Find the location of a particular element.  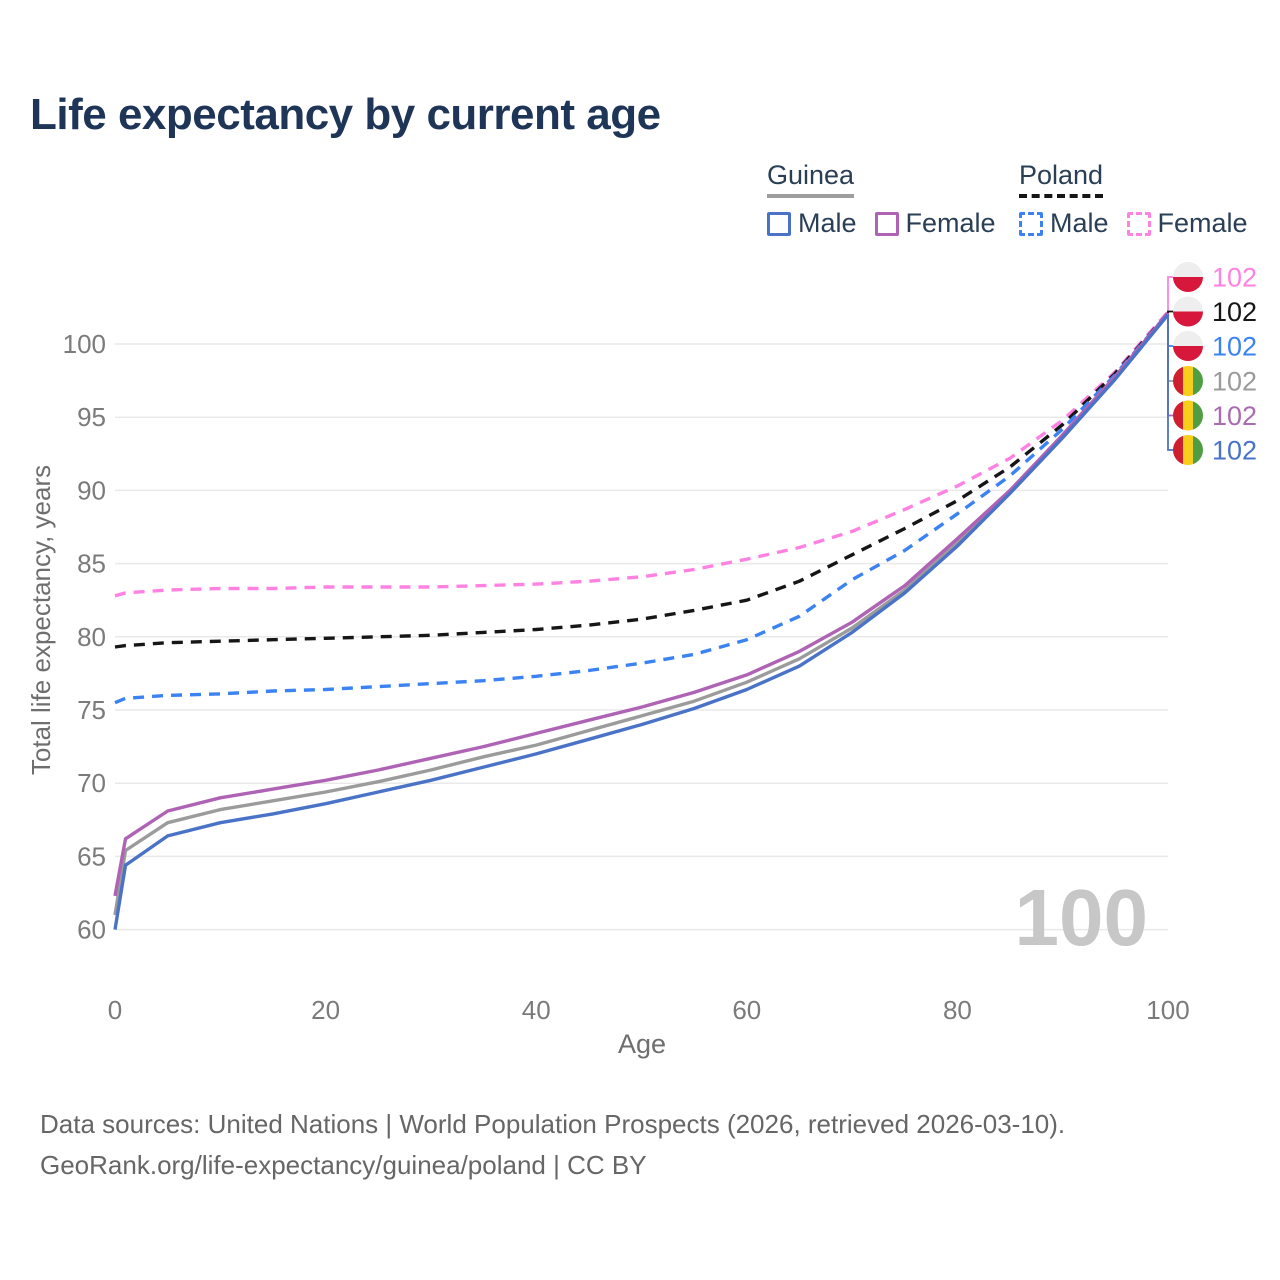

x-tick-label: 60 is located at coordinates (746, 1010).